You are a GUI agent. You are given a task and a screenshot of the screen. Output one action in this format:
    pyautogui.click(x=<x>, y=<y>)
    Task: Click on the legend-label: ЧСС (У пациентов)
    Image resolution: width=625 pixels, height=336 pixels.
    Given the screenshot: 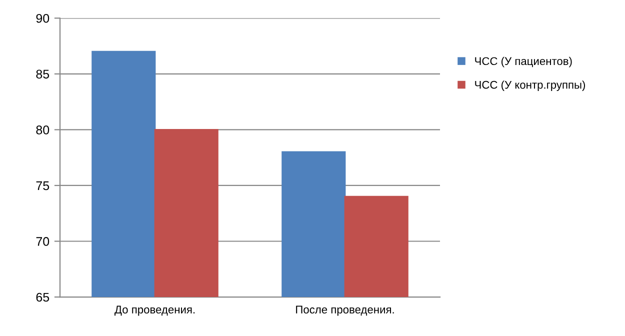 What is the action you would take?
    pyautogui.click(x=523, y=62)
    